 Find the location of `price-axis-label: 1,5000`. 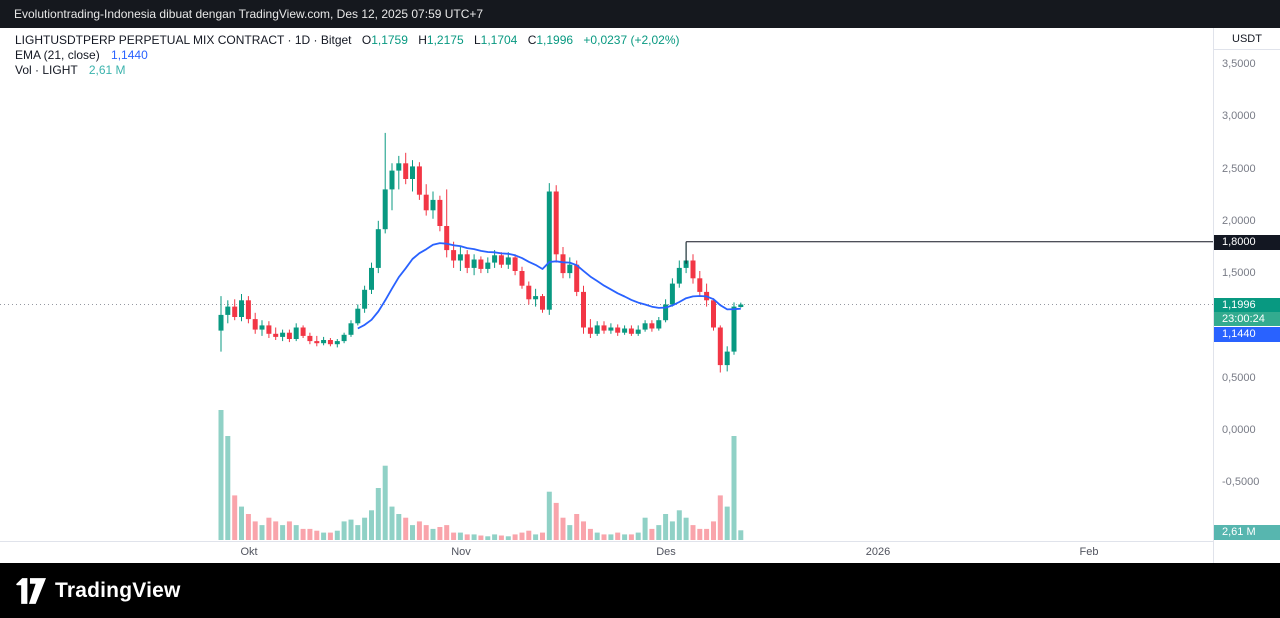

price-axis-label: 1,5000 is located at coordinates (1239, 273).